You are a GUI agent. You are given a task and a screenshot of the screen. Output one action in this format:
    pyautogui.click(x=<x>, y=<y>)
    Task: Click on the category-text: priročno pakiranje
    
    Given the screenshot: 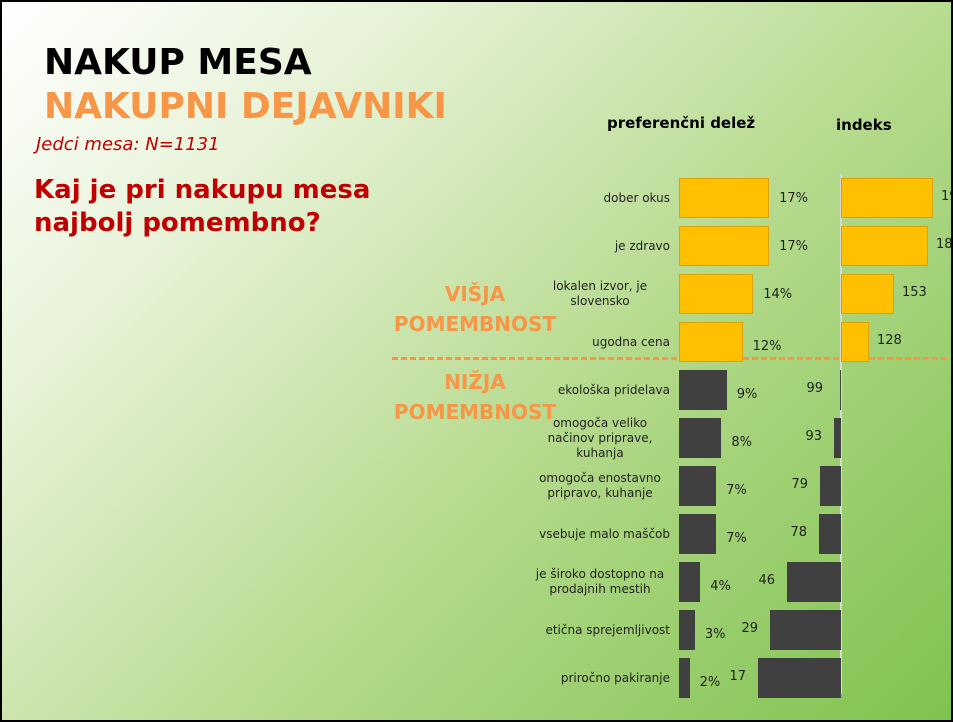 What is the action you would take?
    pyautogui.click(x=615, y=677)
    